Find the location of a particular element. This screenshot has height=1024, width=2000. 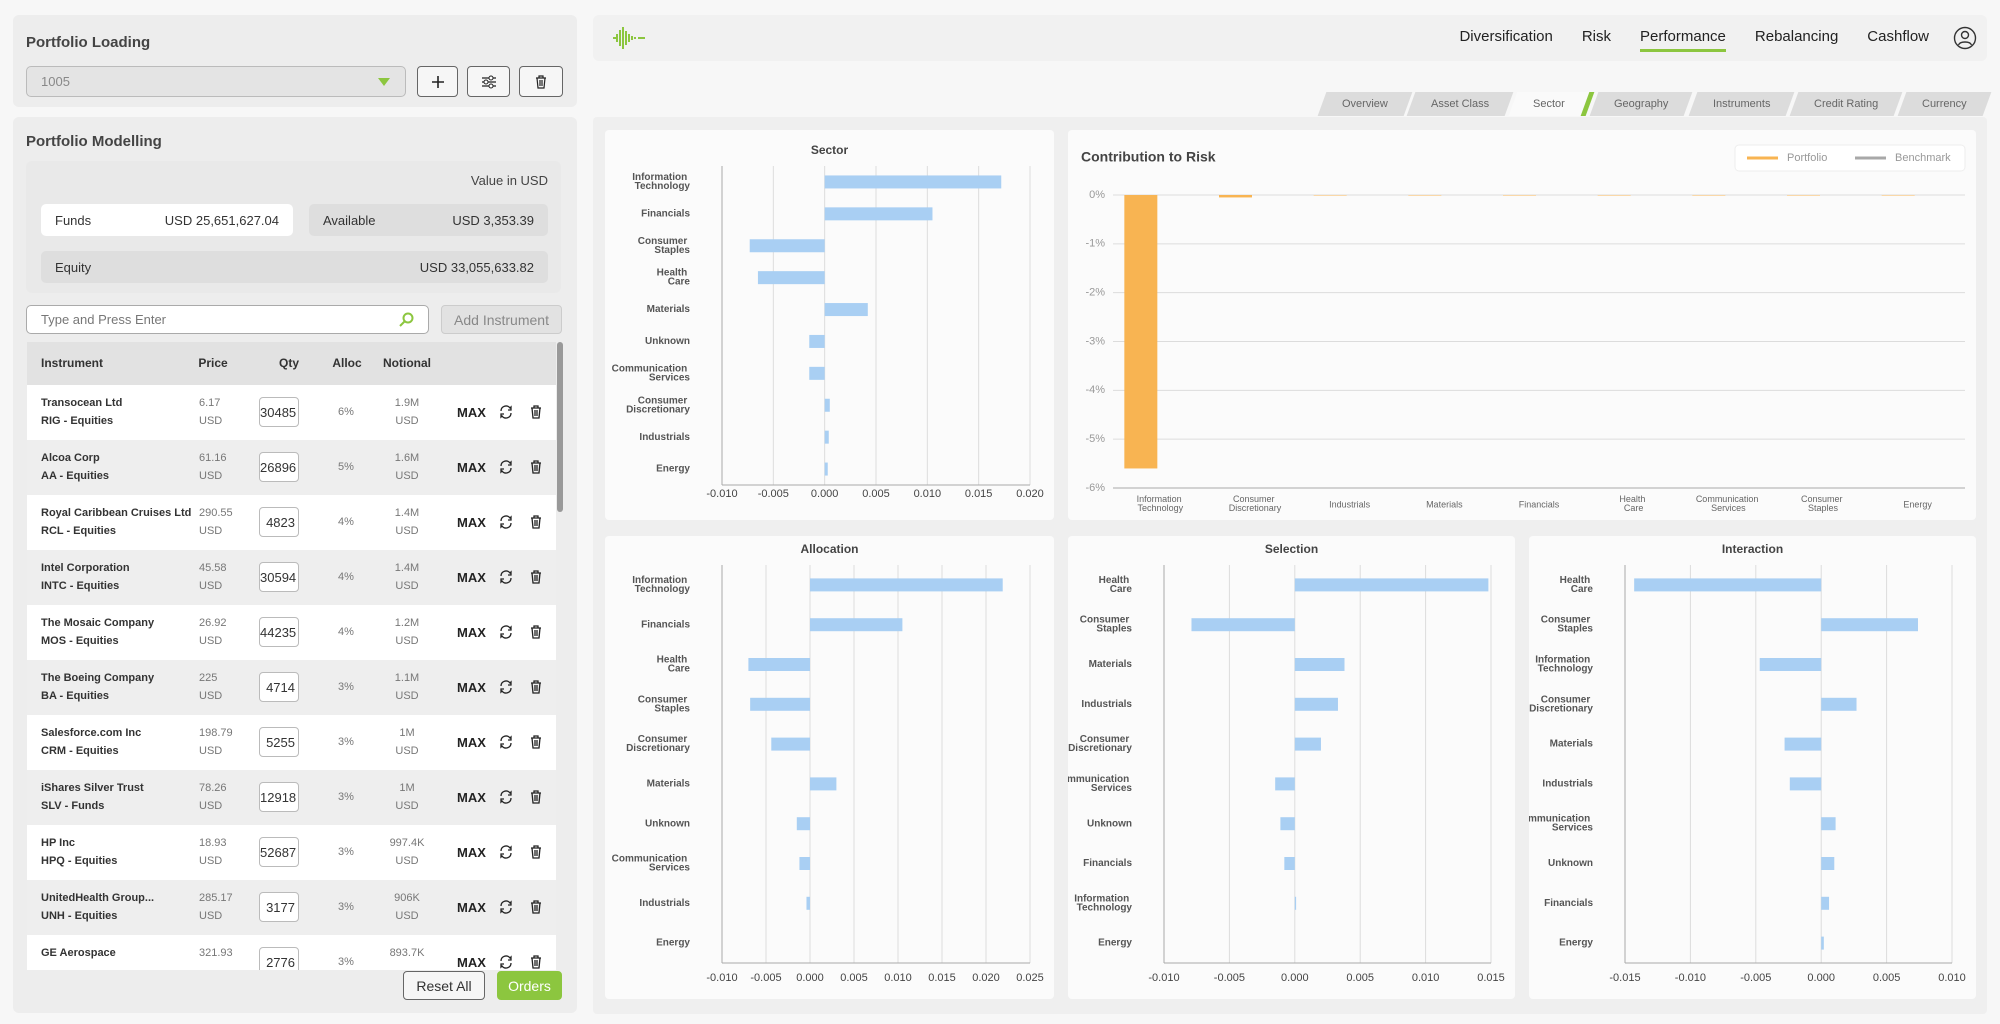

label: Available is located at coordinates (349, 220).